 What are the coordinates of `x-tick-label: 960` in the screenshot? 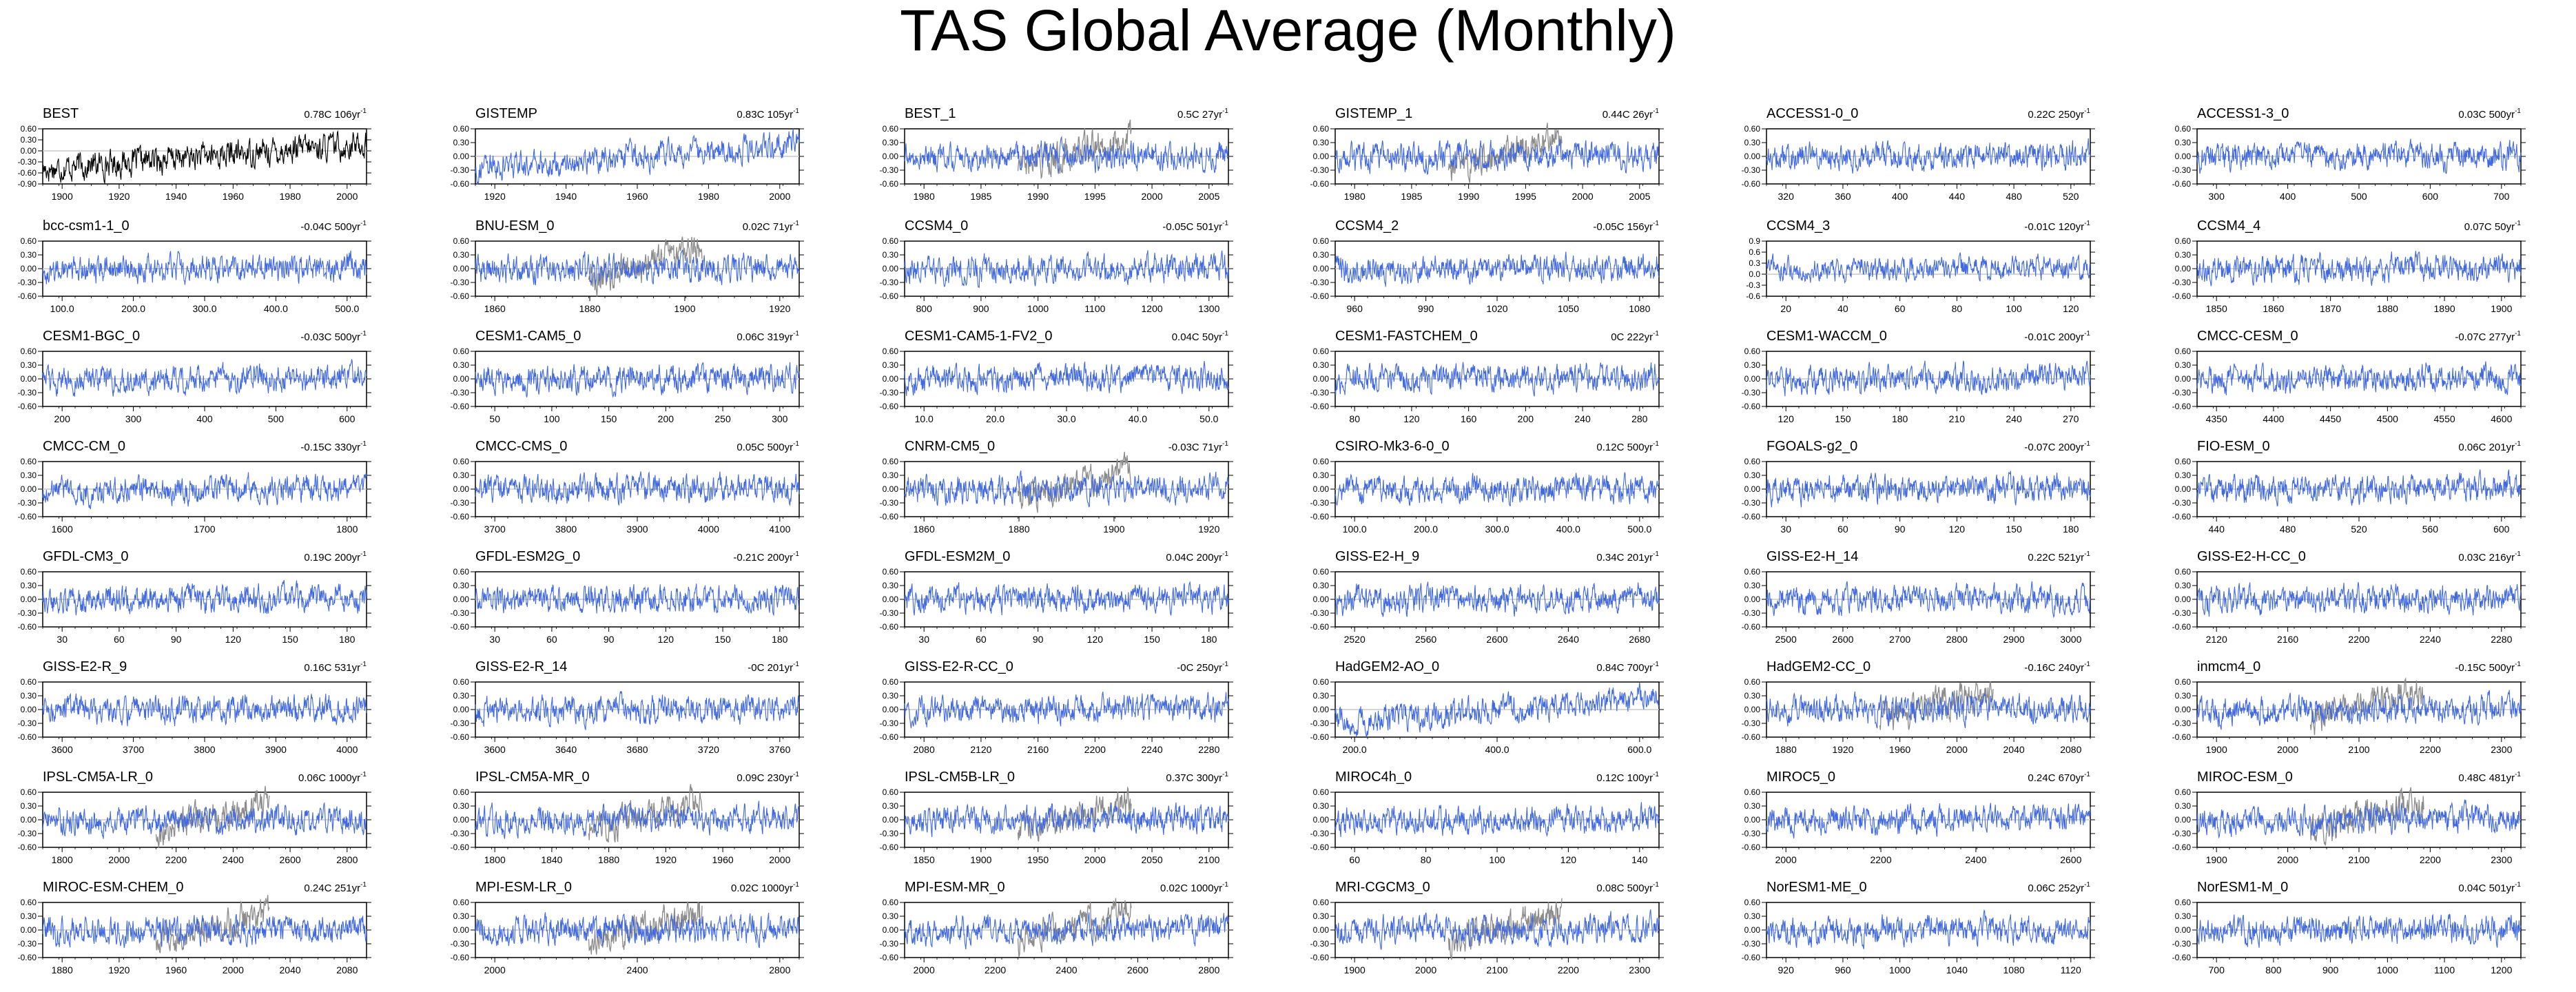 It's located at (1843, 970).